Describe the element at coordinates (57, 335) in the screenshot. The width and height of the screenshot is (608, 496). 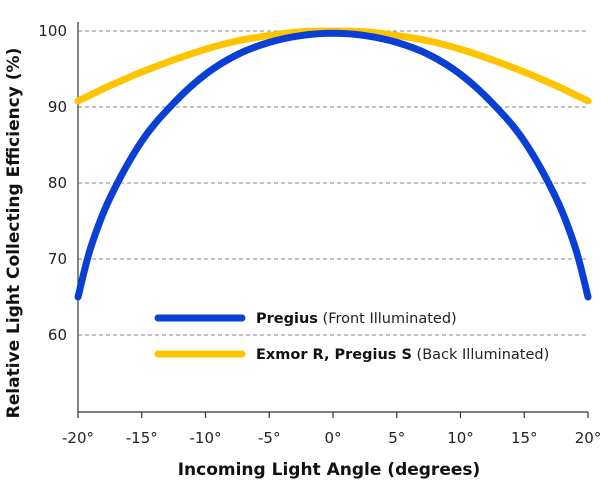
I see `y-tick-label: 60` at that location.